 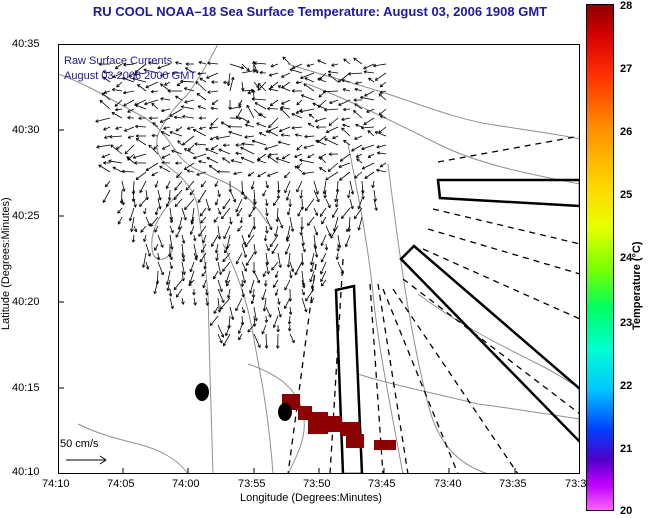 What do you see at coordinates (626, 258) in the screenshot?
I see `colorbar-tick: 24` at bounding box center [626, 258].